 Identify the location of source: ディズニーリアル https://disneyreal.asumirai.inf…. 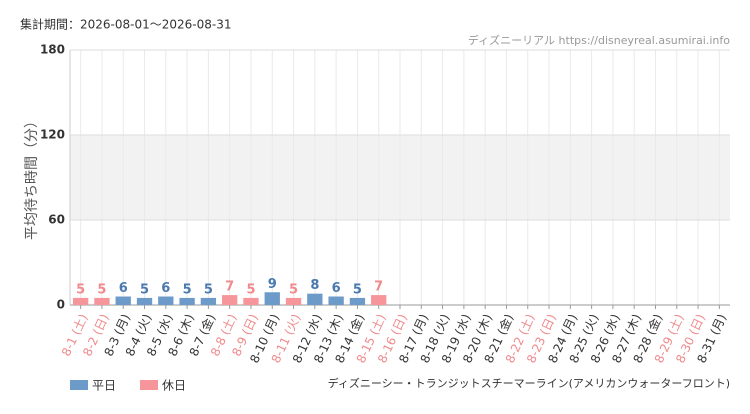
(599, 40).